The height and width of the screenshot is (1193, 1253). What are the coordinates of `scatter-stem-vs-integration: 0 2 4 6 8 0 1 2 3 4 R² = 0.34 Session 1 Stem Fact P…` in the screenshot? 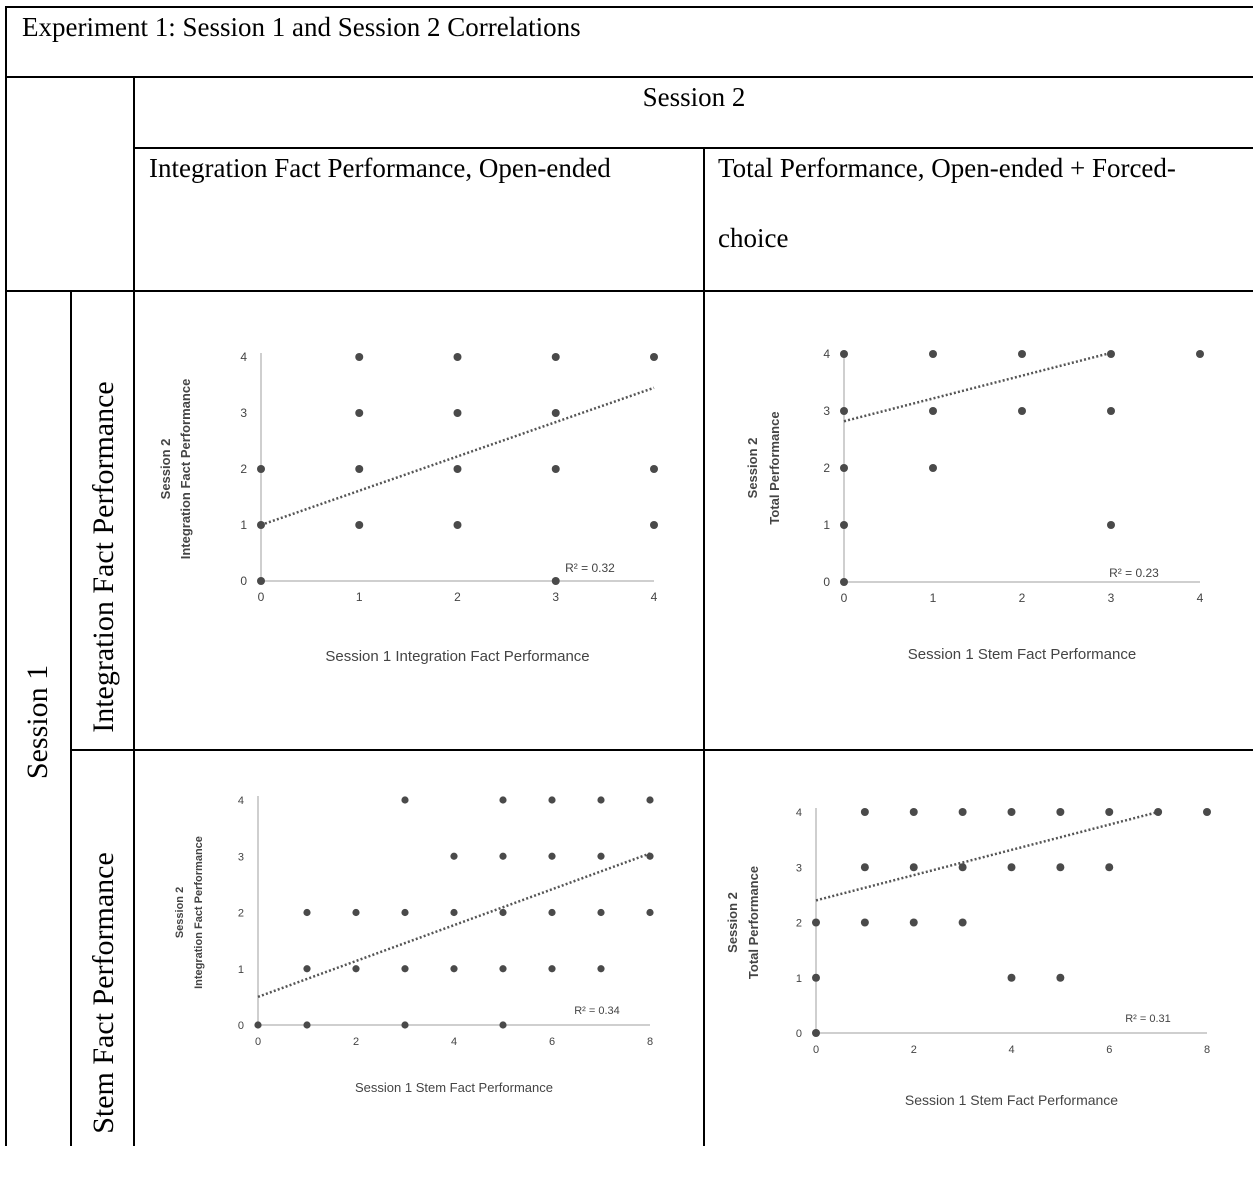 It's located at (420, 947).